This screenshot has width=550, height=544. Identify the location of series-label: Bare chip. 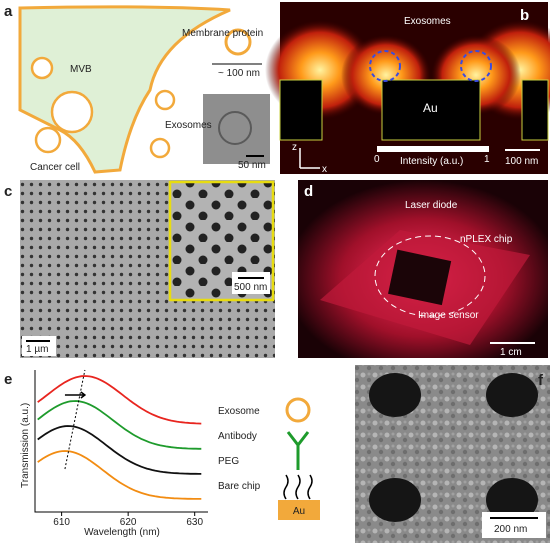
(239, 486).